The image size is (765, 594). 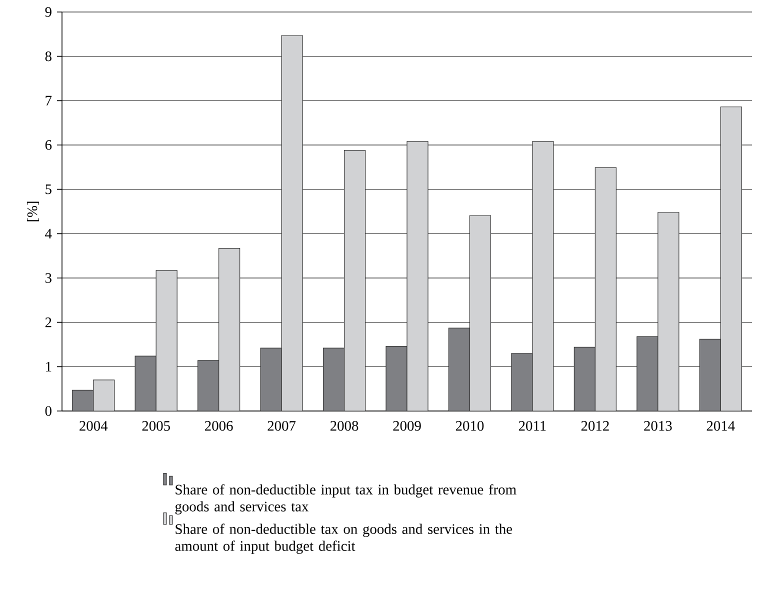 I want to click on y-tick-label: 1, so click(x=49, y=367).